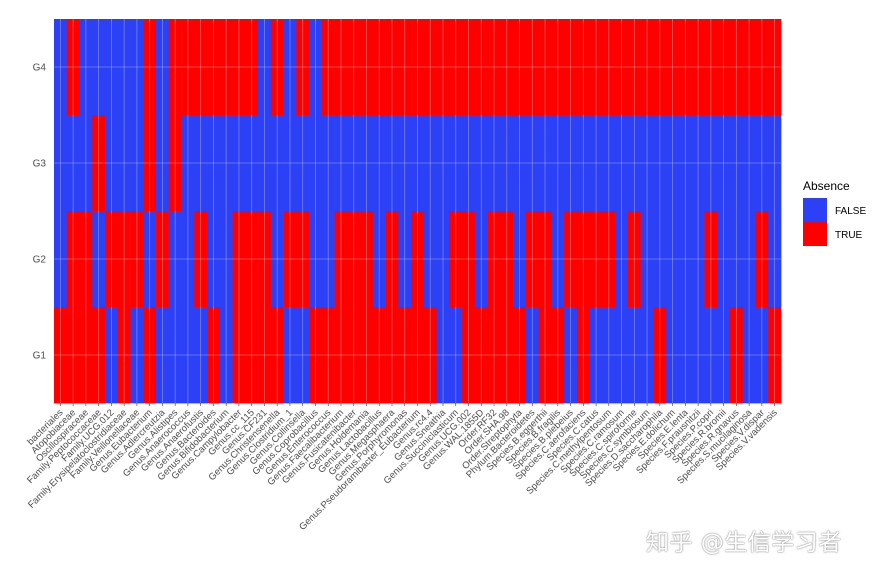  Describe the element at coordinates (834, 212) in the screenshot. I see `legend: Absence FALSE TRUE` at that location.